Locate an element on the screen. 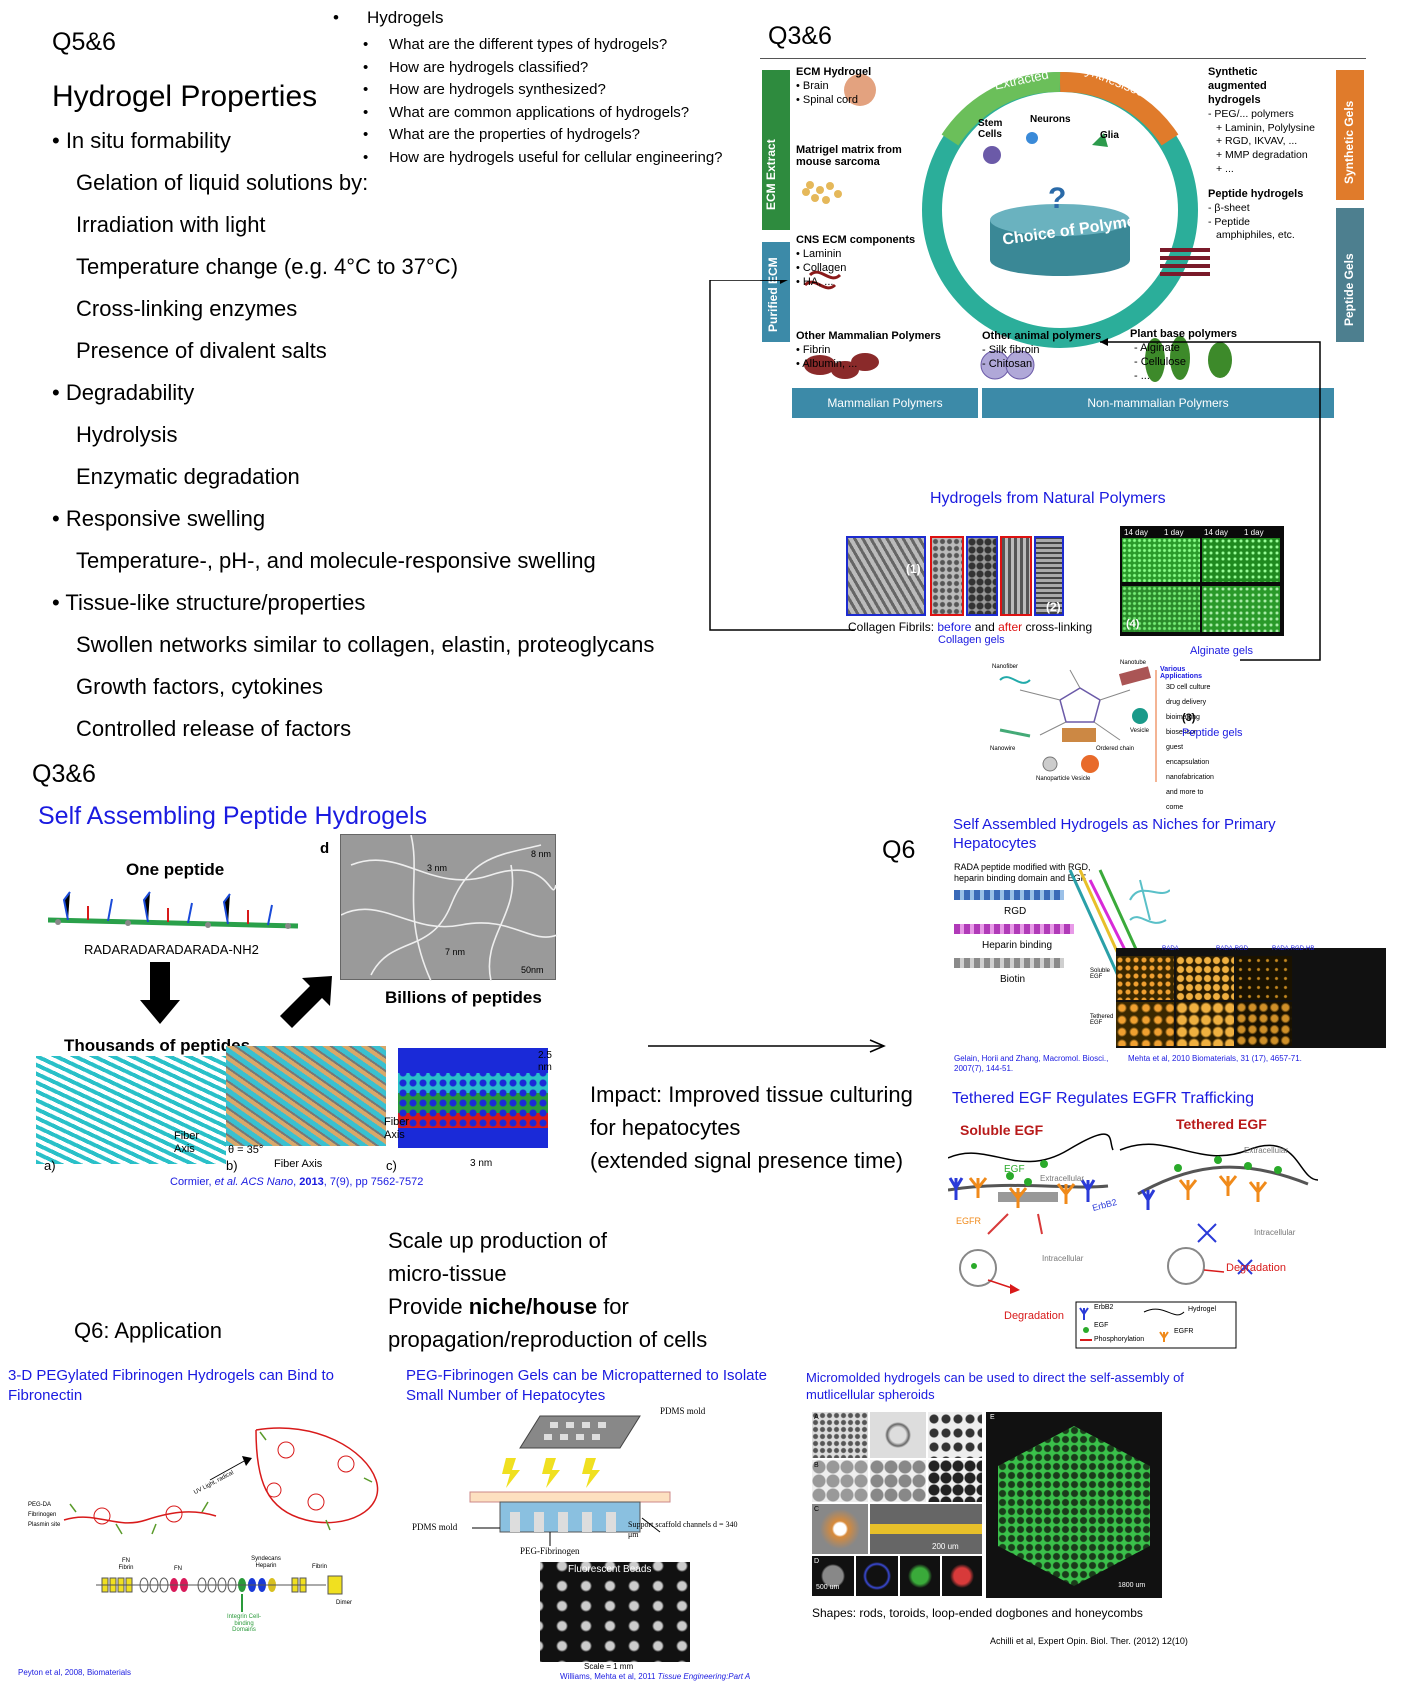 The image size is (1402, 1701). peptide-item: - β-sheet is located at coordinates (1229, 208).